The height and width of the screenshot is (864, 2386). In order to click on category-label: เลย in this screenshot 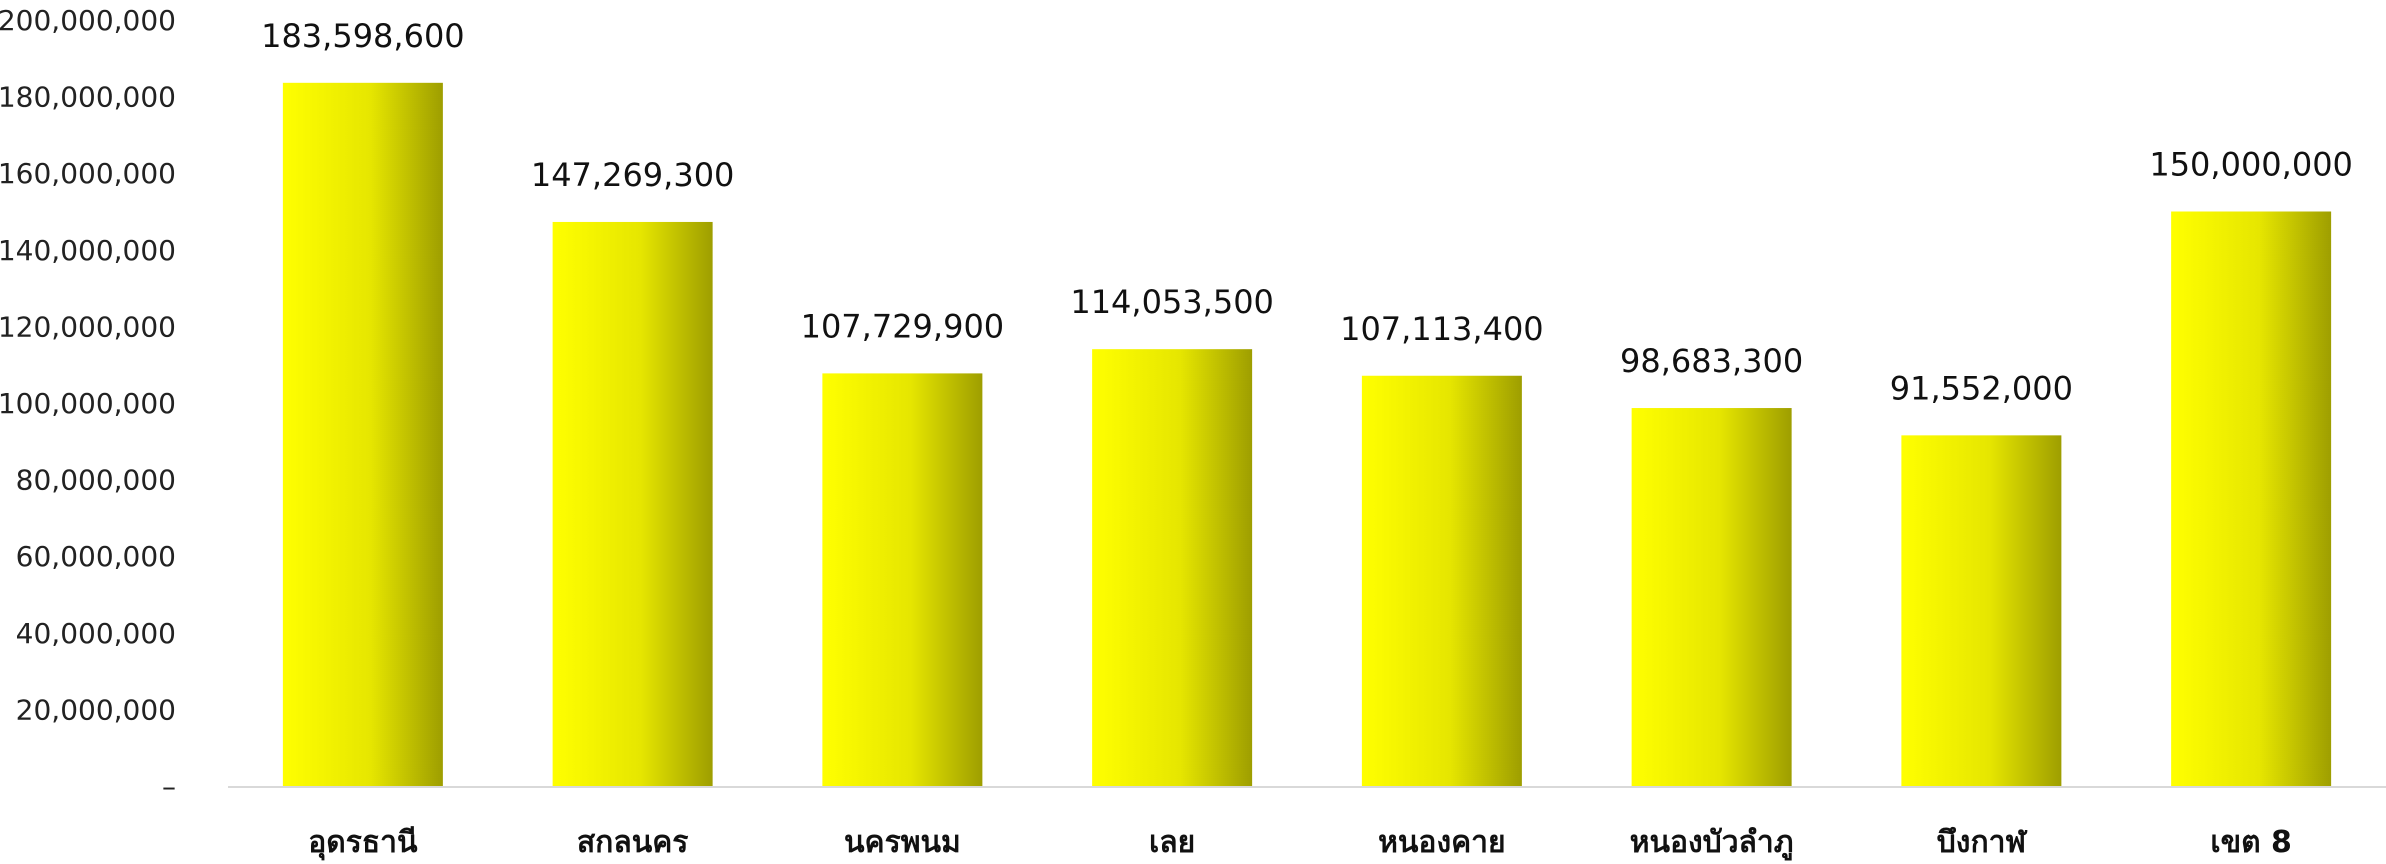, I will do `click(1172, 842)`.